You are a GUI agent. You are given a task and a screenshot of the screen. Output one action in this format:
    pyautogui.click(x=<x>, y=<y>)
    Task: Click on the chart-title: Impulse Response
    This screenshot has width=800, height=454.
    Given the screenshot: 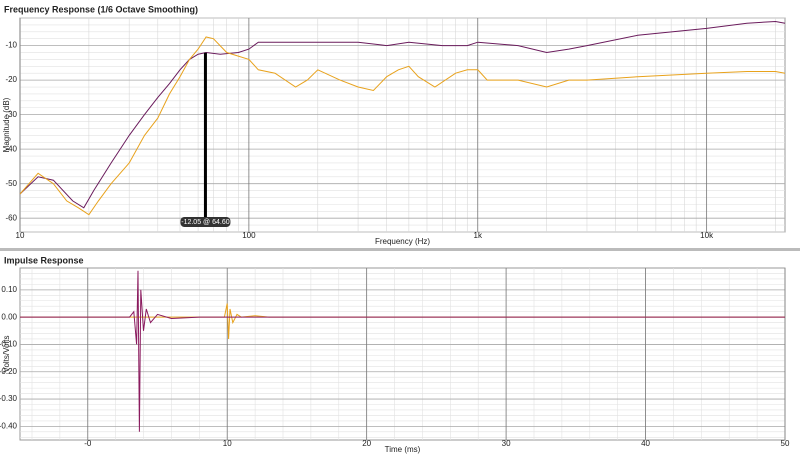 What is the action you would take?
    pyautogui.click(x=44, y=260)
    